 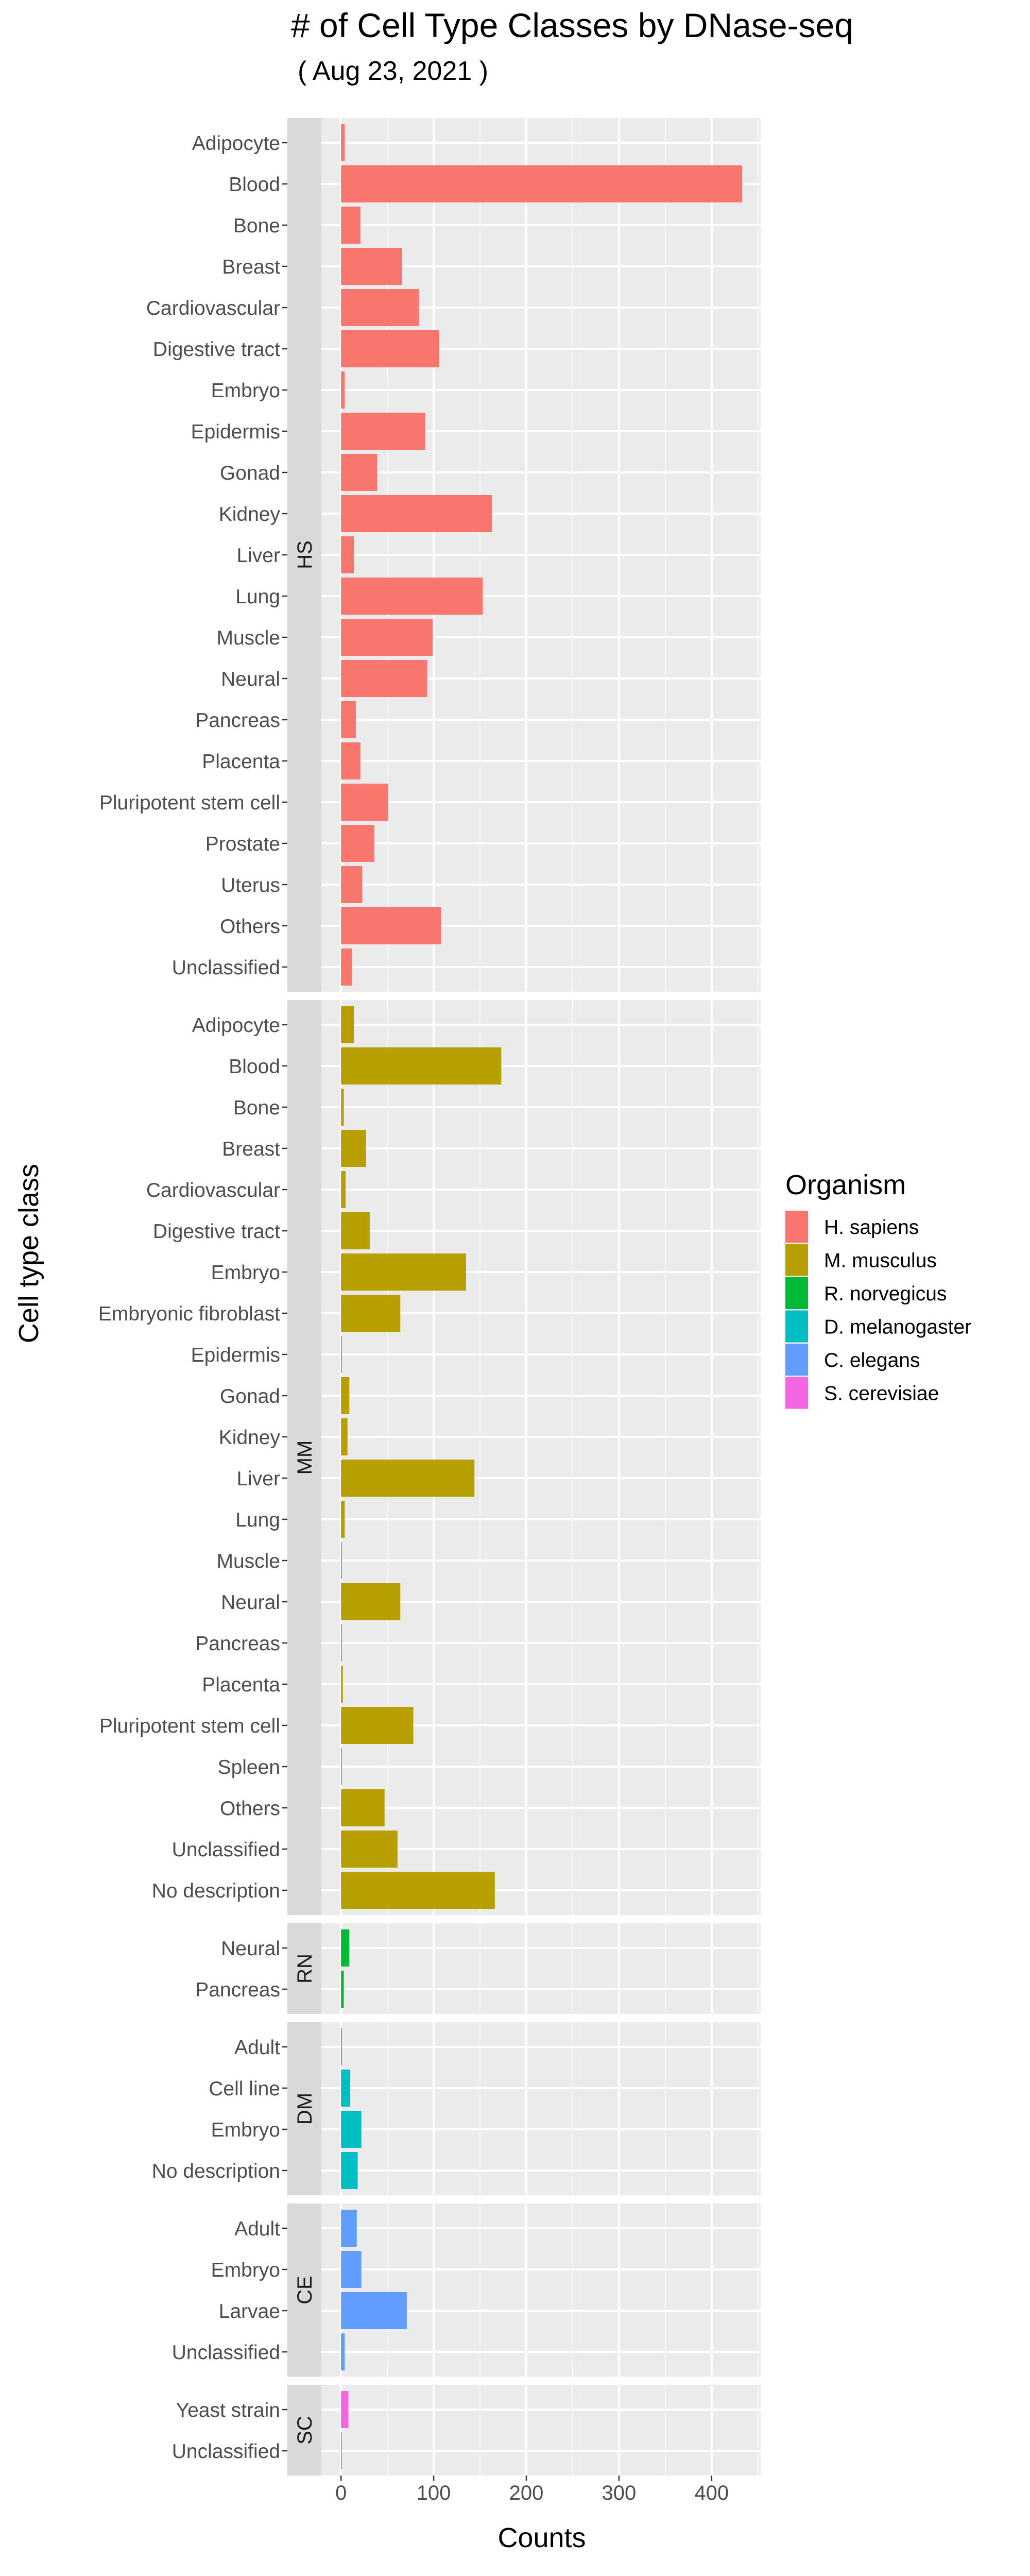 I want to click on y-tick-label: Lung, so click(x=257, y=1520).